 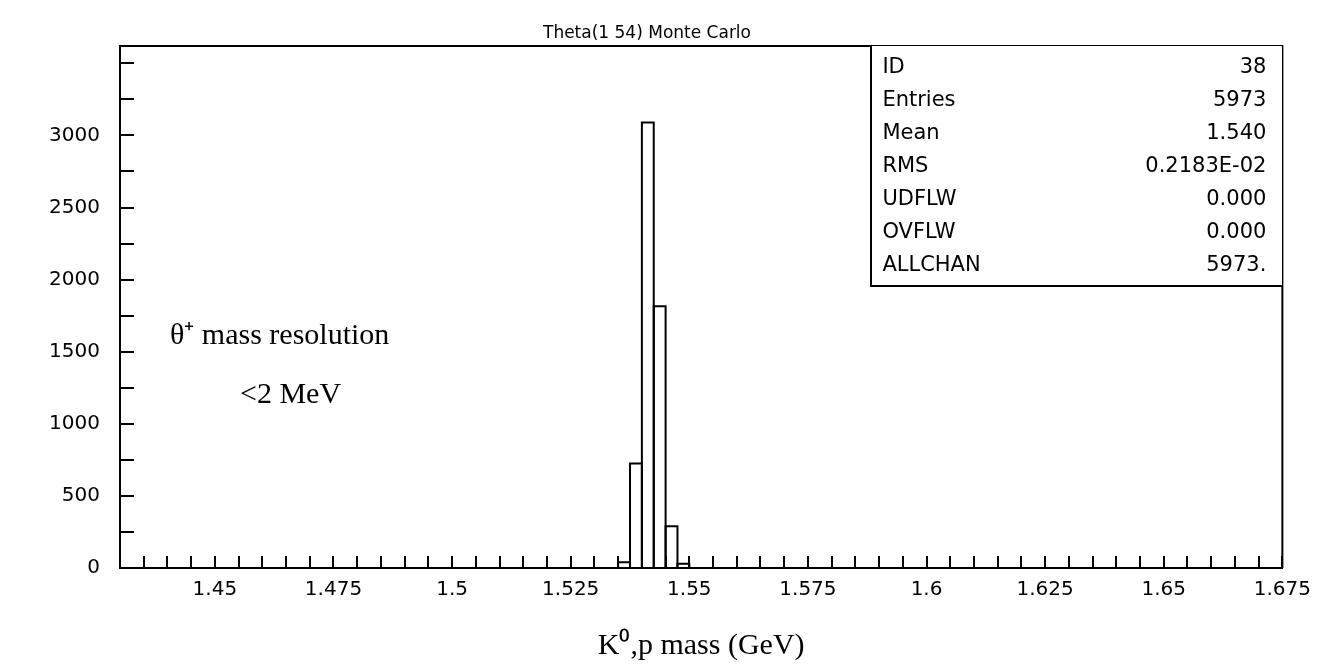 I want to click on text: ALLCHAN 5973., so click(x=1074, y=264).